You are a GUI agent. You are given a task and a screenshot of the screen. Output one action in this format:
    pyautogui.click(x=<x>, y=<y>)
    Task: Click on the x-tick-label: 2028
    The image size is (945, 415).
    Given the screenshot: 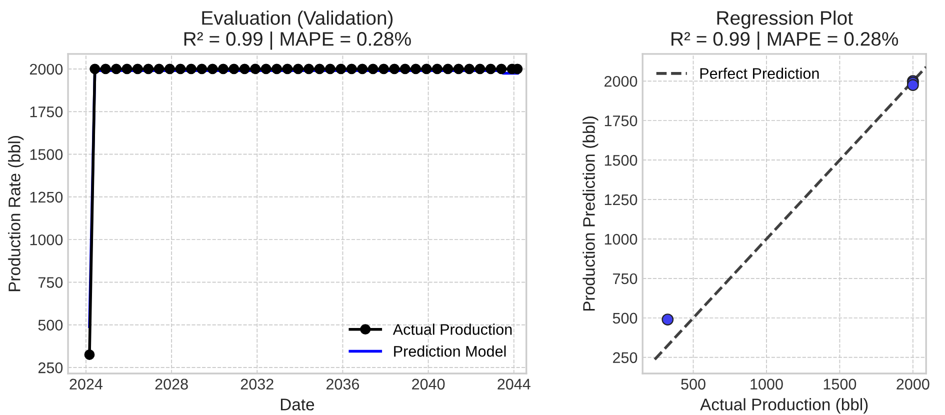 What is the action you would take?
    pyautogui.click(x=171, y=384)
    